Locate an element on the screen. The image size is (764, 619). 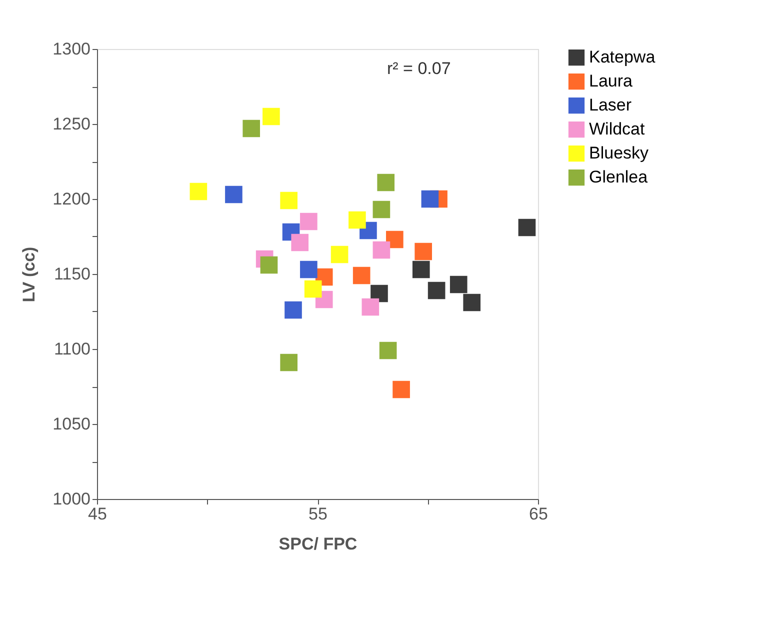
x-tick-label: 65 is located at coordinates (538, 514).